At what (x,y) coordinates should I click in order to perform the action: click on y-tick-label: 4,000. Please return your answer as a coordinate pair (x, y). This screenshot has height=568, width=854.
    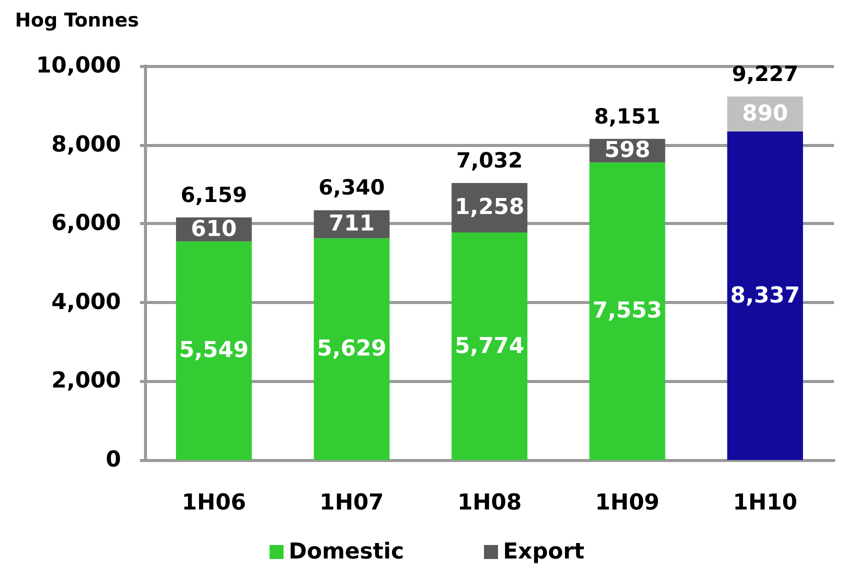
    Looking at the image, I should click on (86, 302).